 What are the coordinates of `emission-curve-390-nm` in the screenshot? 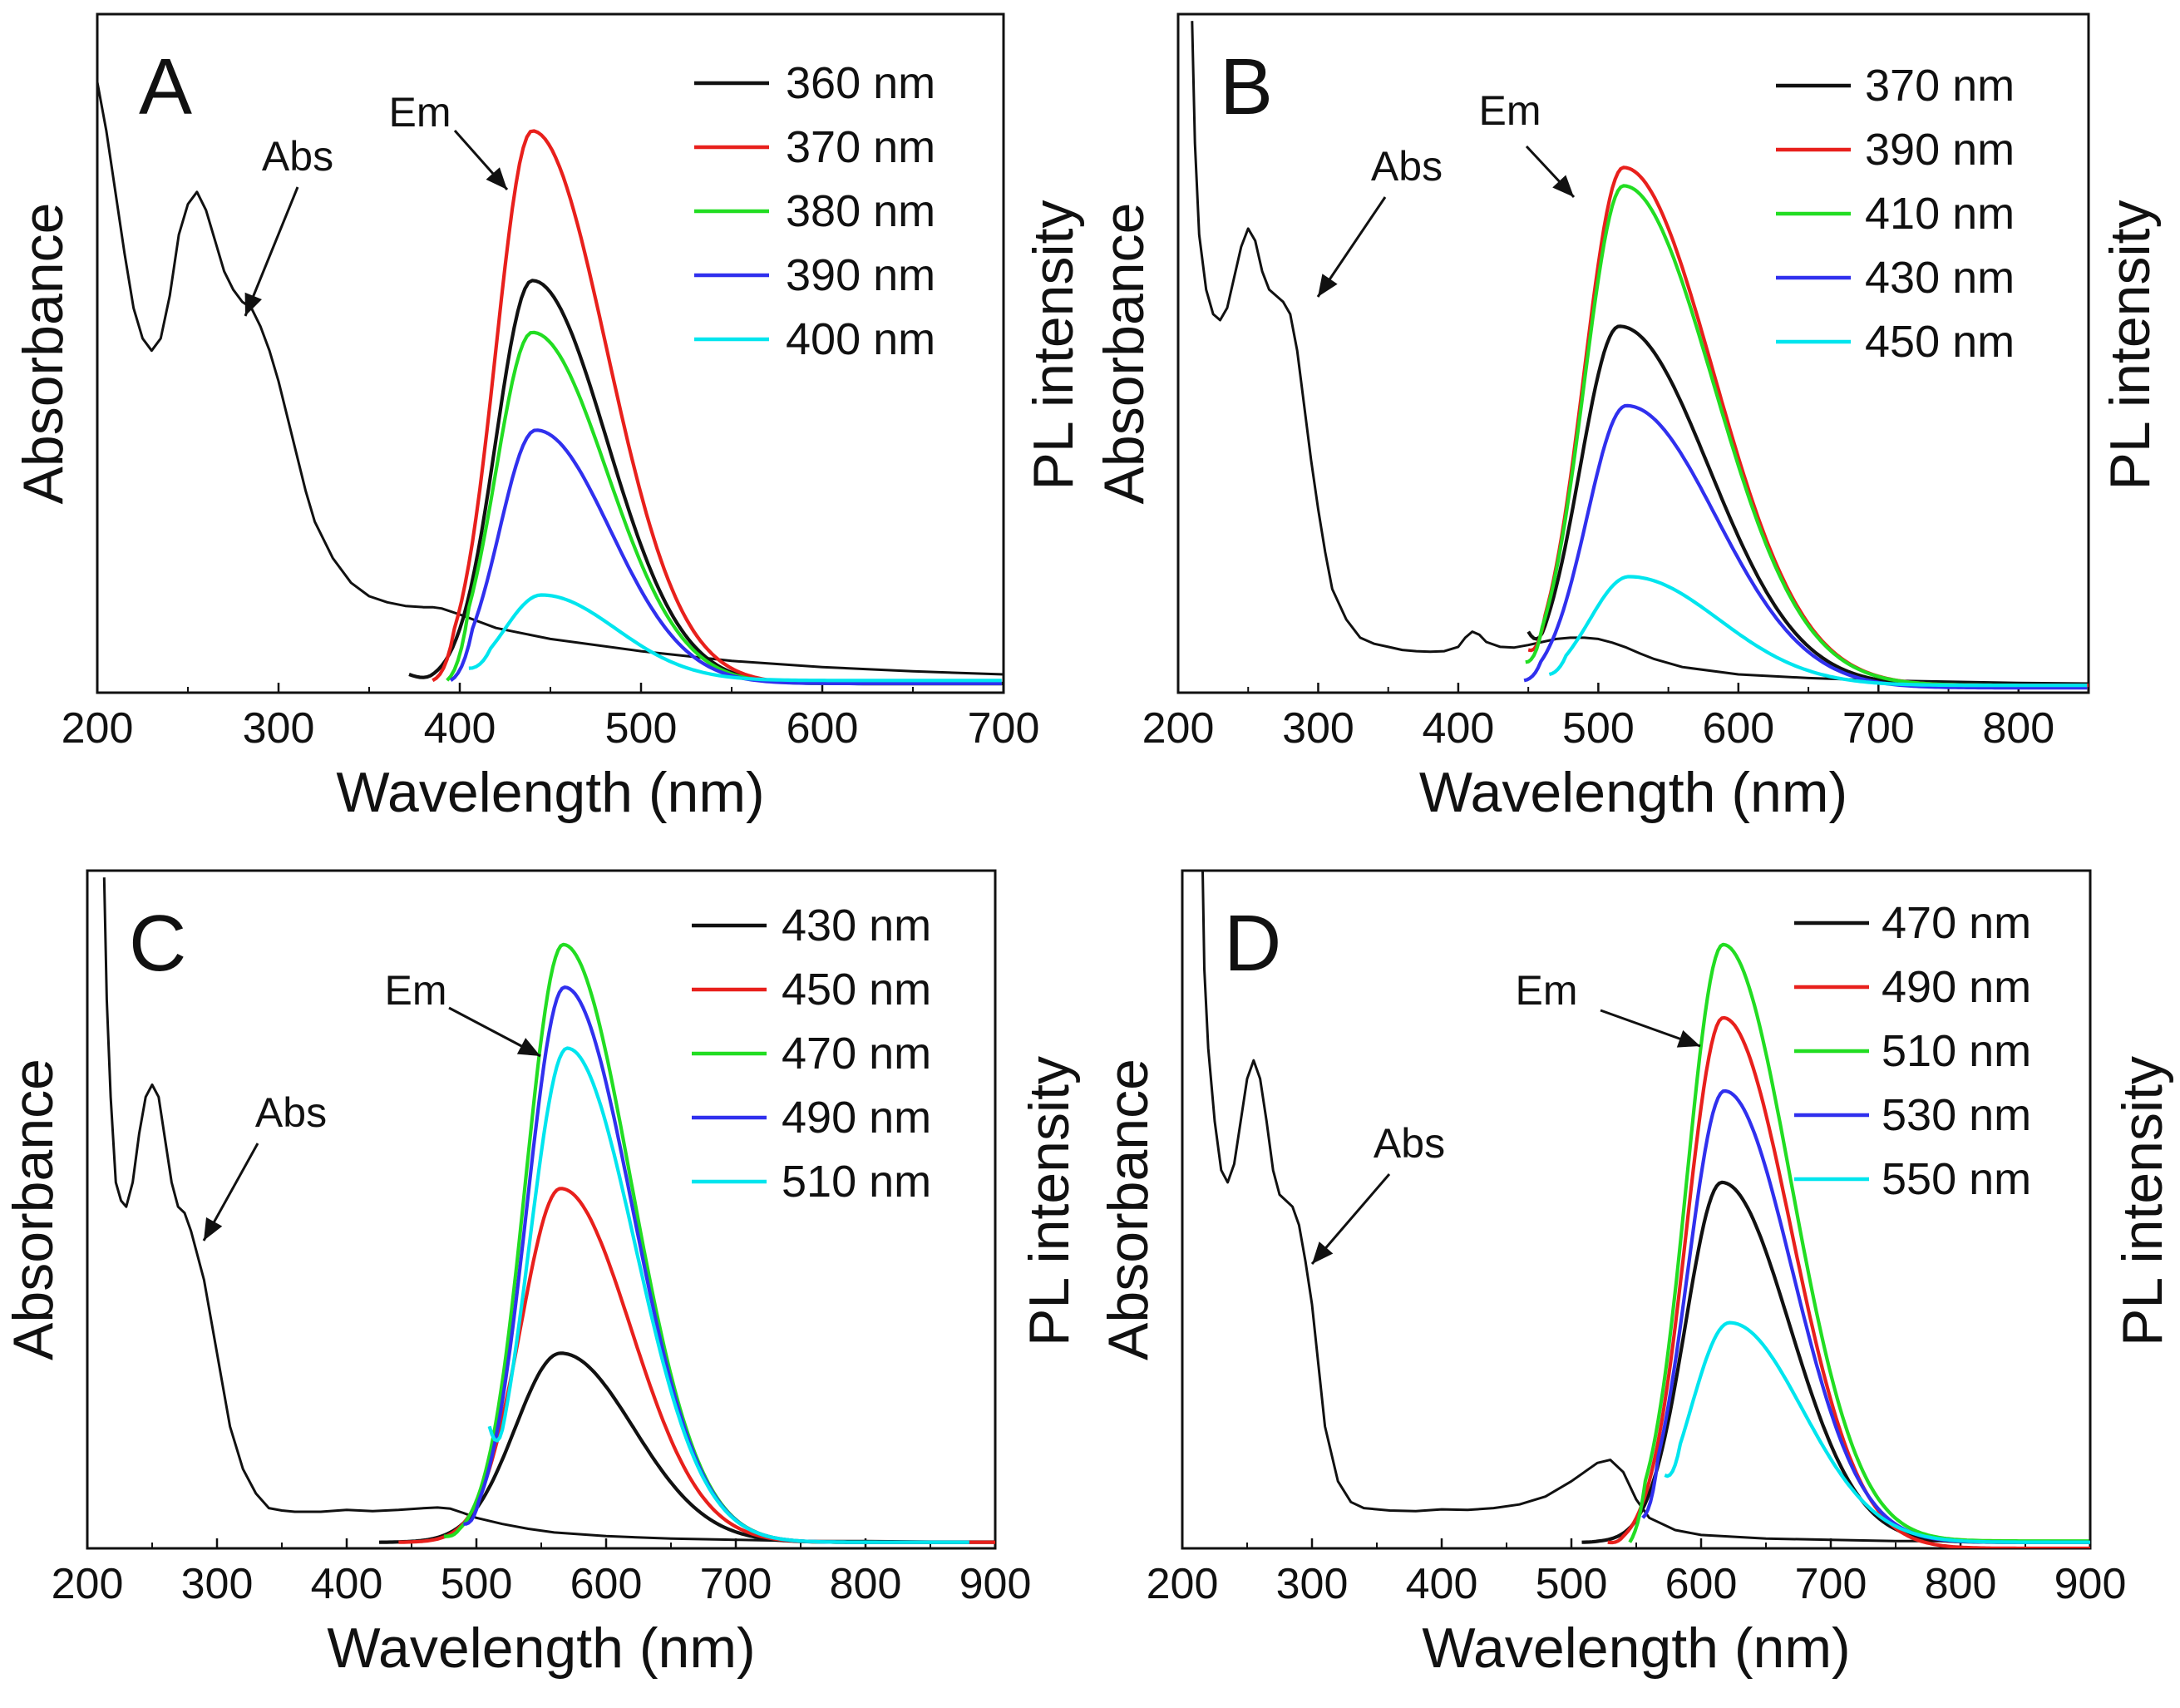 It's located at (725, 557).